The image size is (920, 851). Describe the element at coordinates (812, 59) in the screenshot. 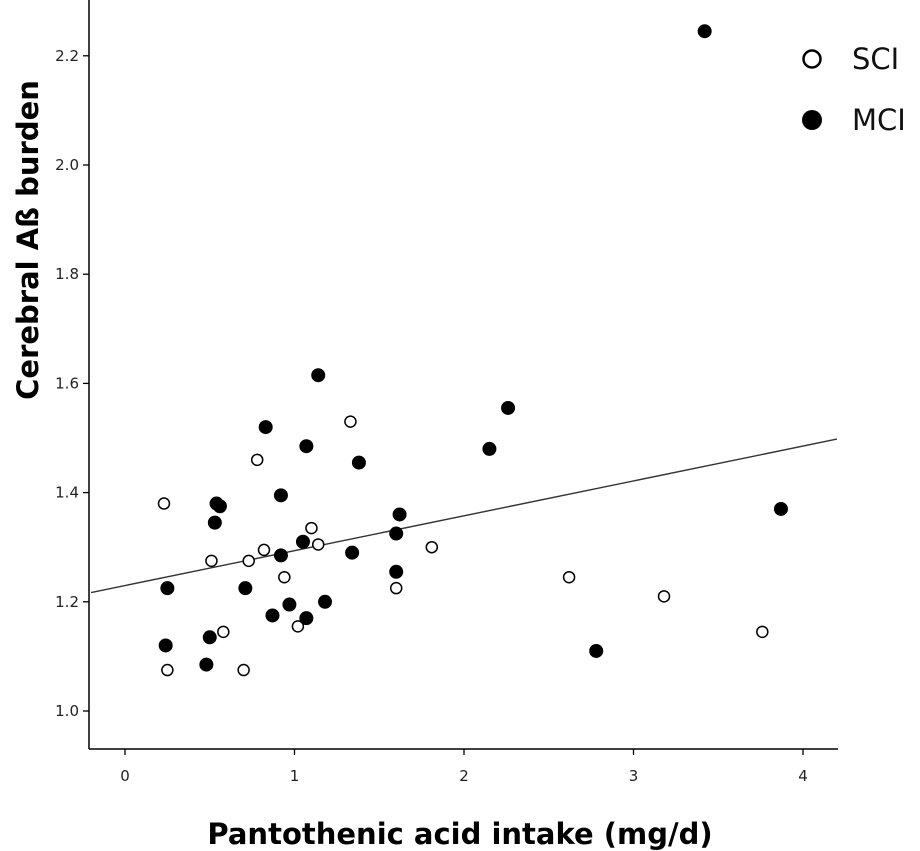

I see `legend-marker-sci` at that location.